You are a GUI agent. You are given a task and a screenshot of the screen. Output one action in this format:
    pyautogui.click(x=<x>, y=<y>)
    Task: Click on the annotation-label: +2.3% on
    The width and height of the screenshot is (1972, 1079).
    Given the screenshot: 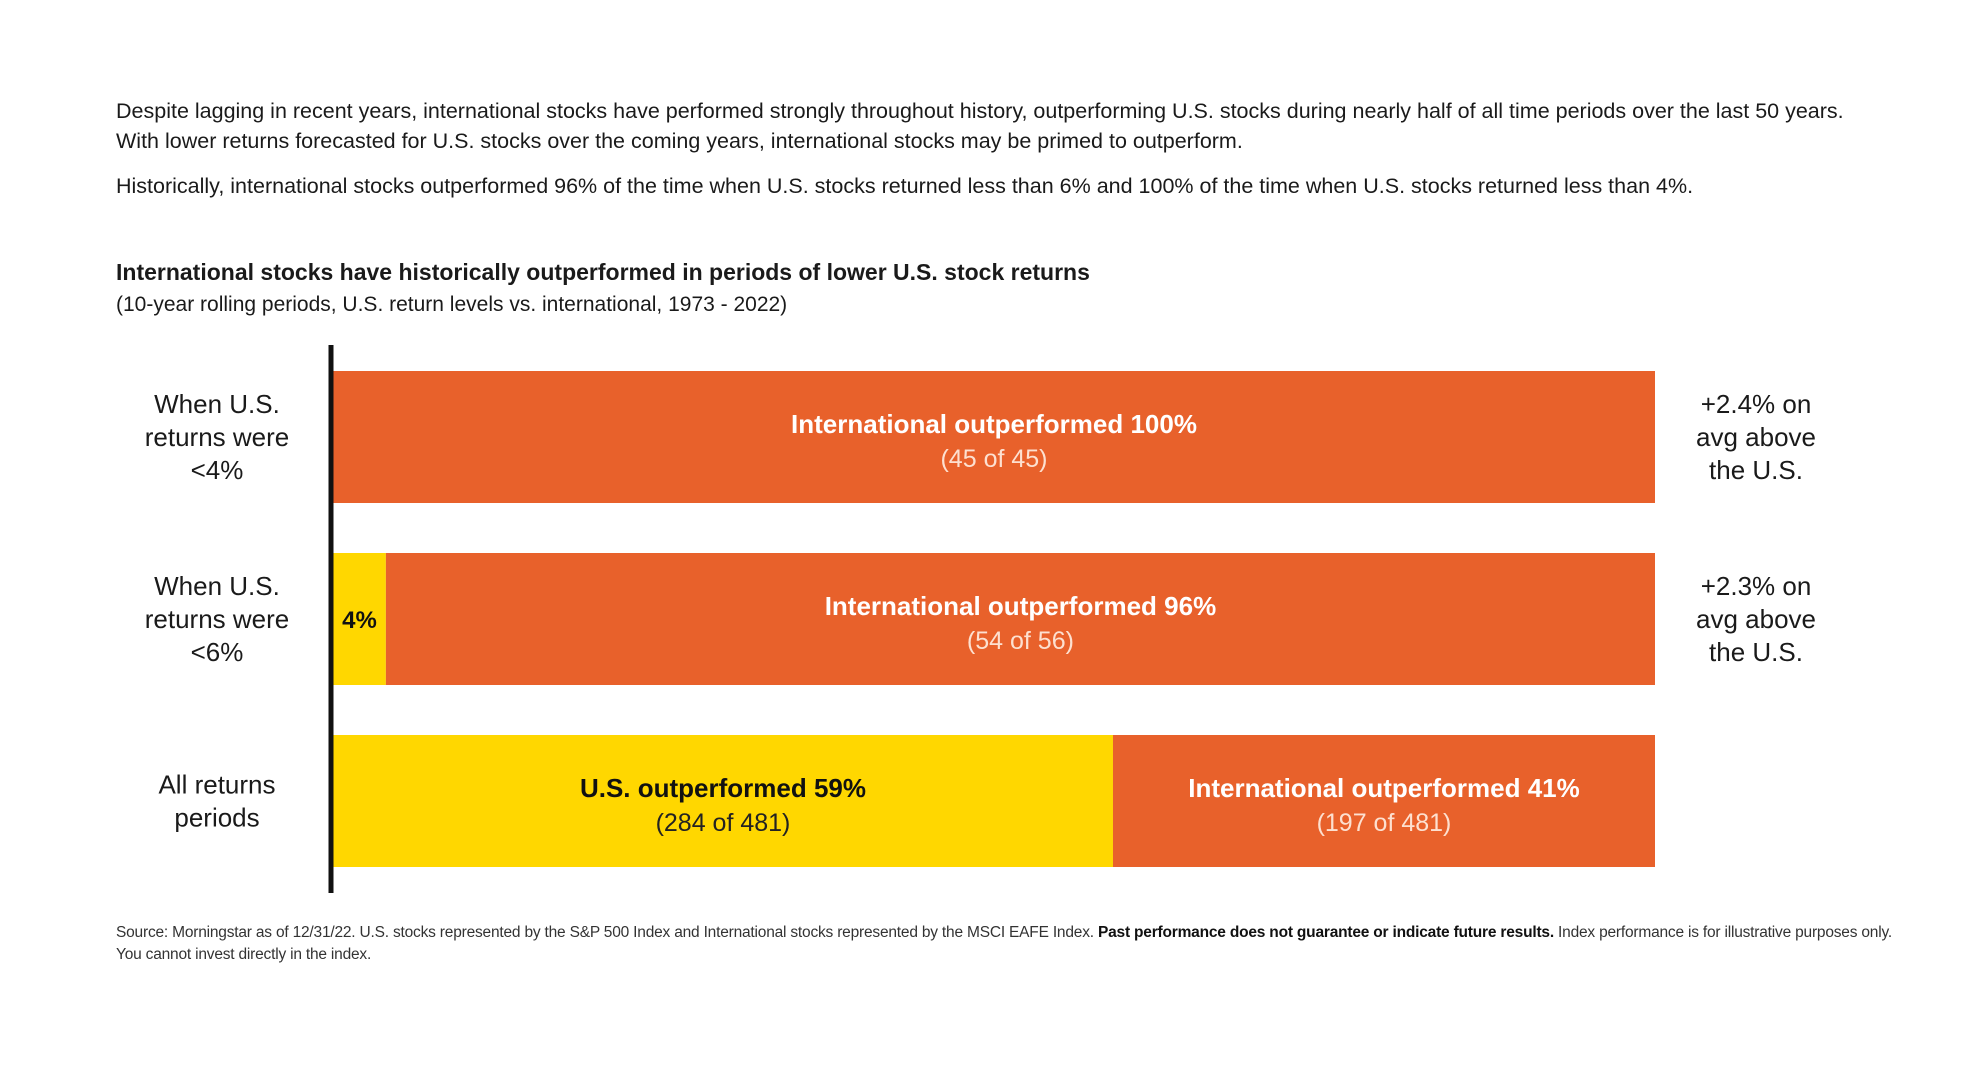 What is the action you would take?
    pyautogui.click(x=1756, y=586)
    